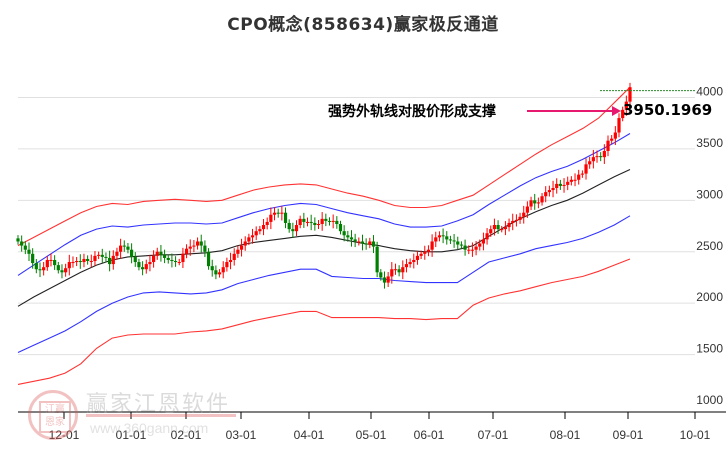  Describe the element at coordinates (565, 435) in the screenshot. I see `x-tick-label: 08-01` at that location.